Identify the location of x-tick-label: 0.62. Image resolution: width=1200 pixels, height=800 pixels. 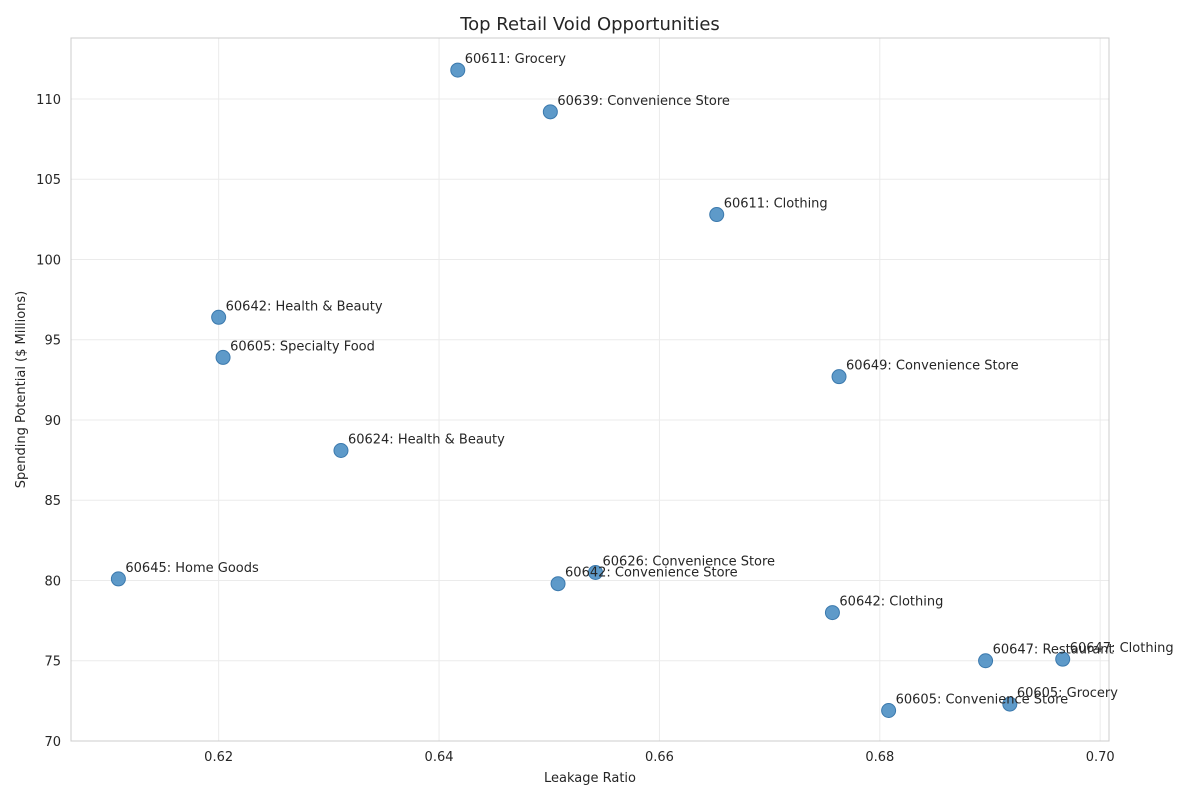
(218, 757).